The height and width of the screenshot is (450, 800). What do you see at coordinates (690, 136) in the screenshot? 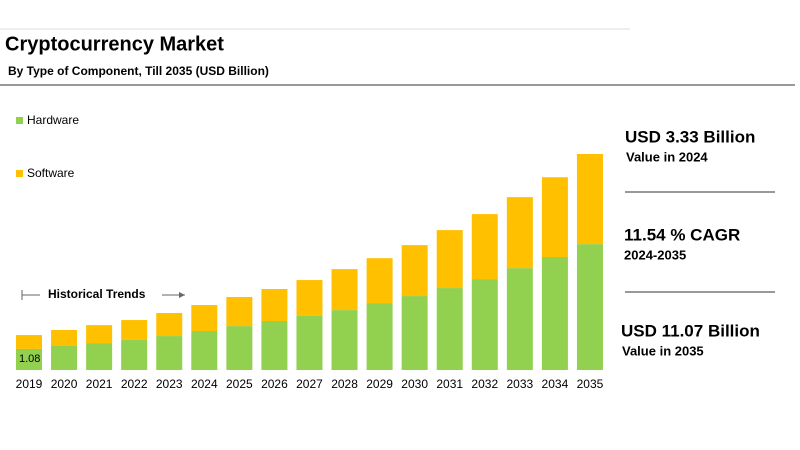
I see `highlight-headline: USD 3.33 Billion` at bounding box center [690, 136].